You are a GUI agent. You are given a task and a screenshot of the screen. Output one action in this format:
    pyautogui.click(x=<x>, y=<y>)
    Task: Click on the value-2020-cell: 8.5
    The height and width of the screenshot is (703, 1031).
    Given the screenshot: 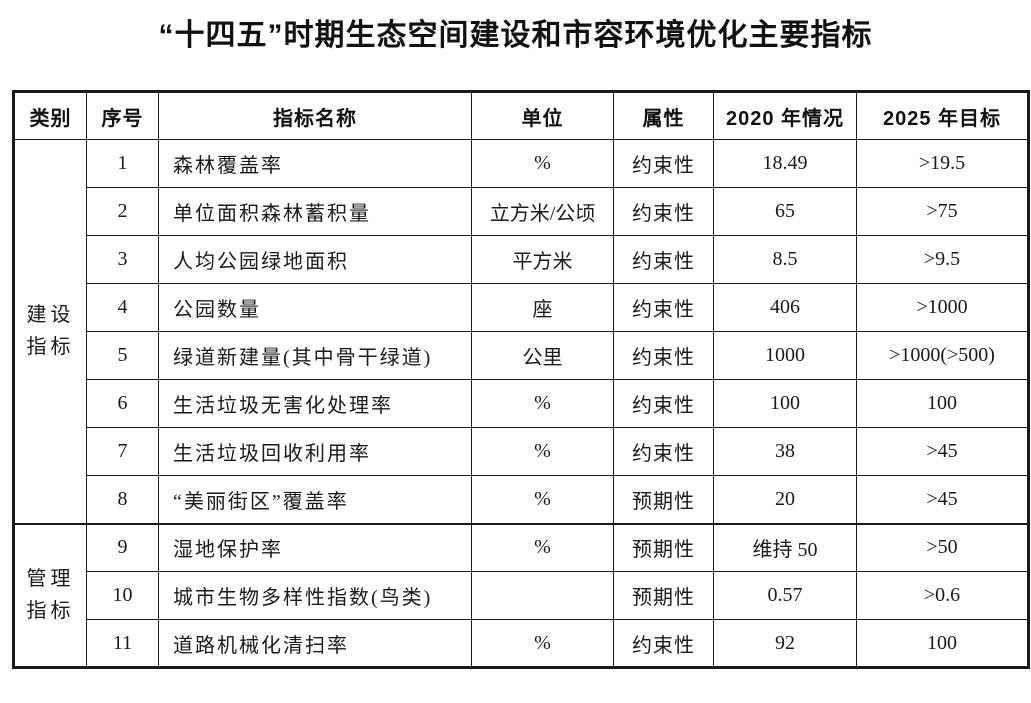 What is the action you would take?
    pyautogui.click(x=785, y=259)
    